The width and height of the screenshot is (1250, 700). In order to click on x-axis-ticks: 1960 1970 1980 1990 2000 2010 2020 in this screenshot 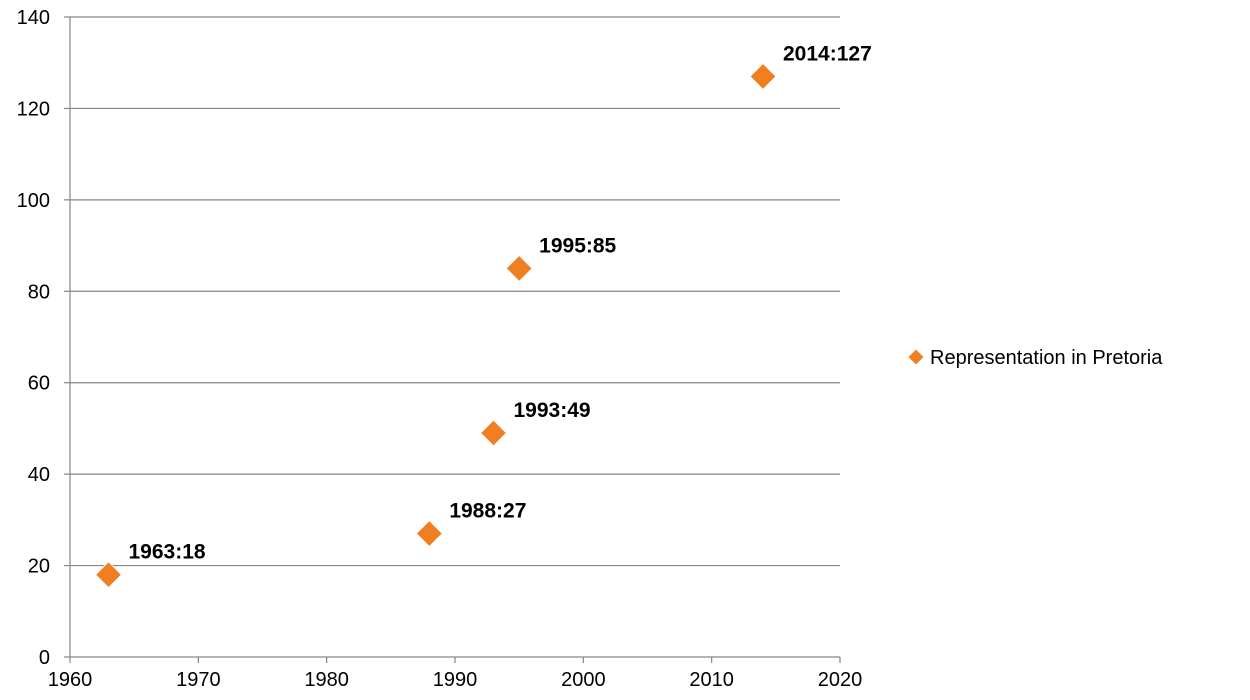, I will do `click(455, 680)`.